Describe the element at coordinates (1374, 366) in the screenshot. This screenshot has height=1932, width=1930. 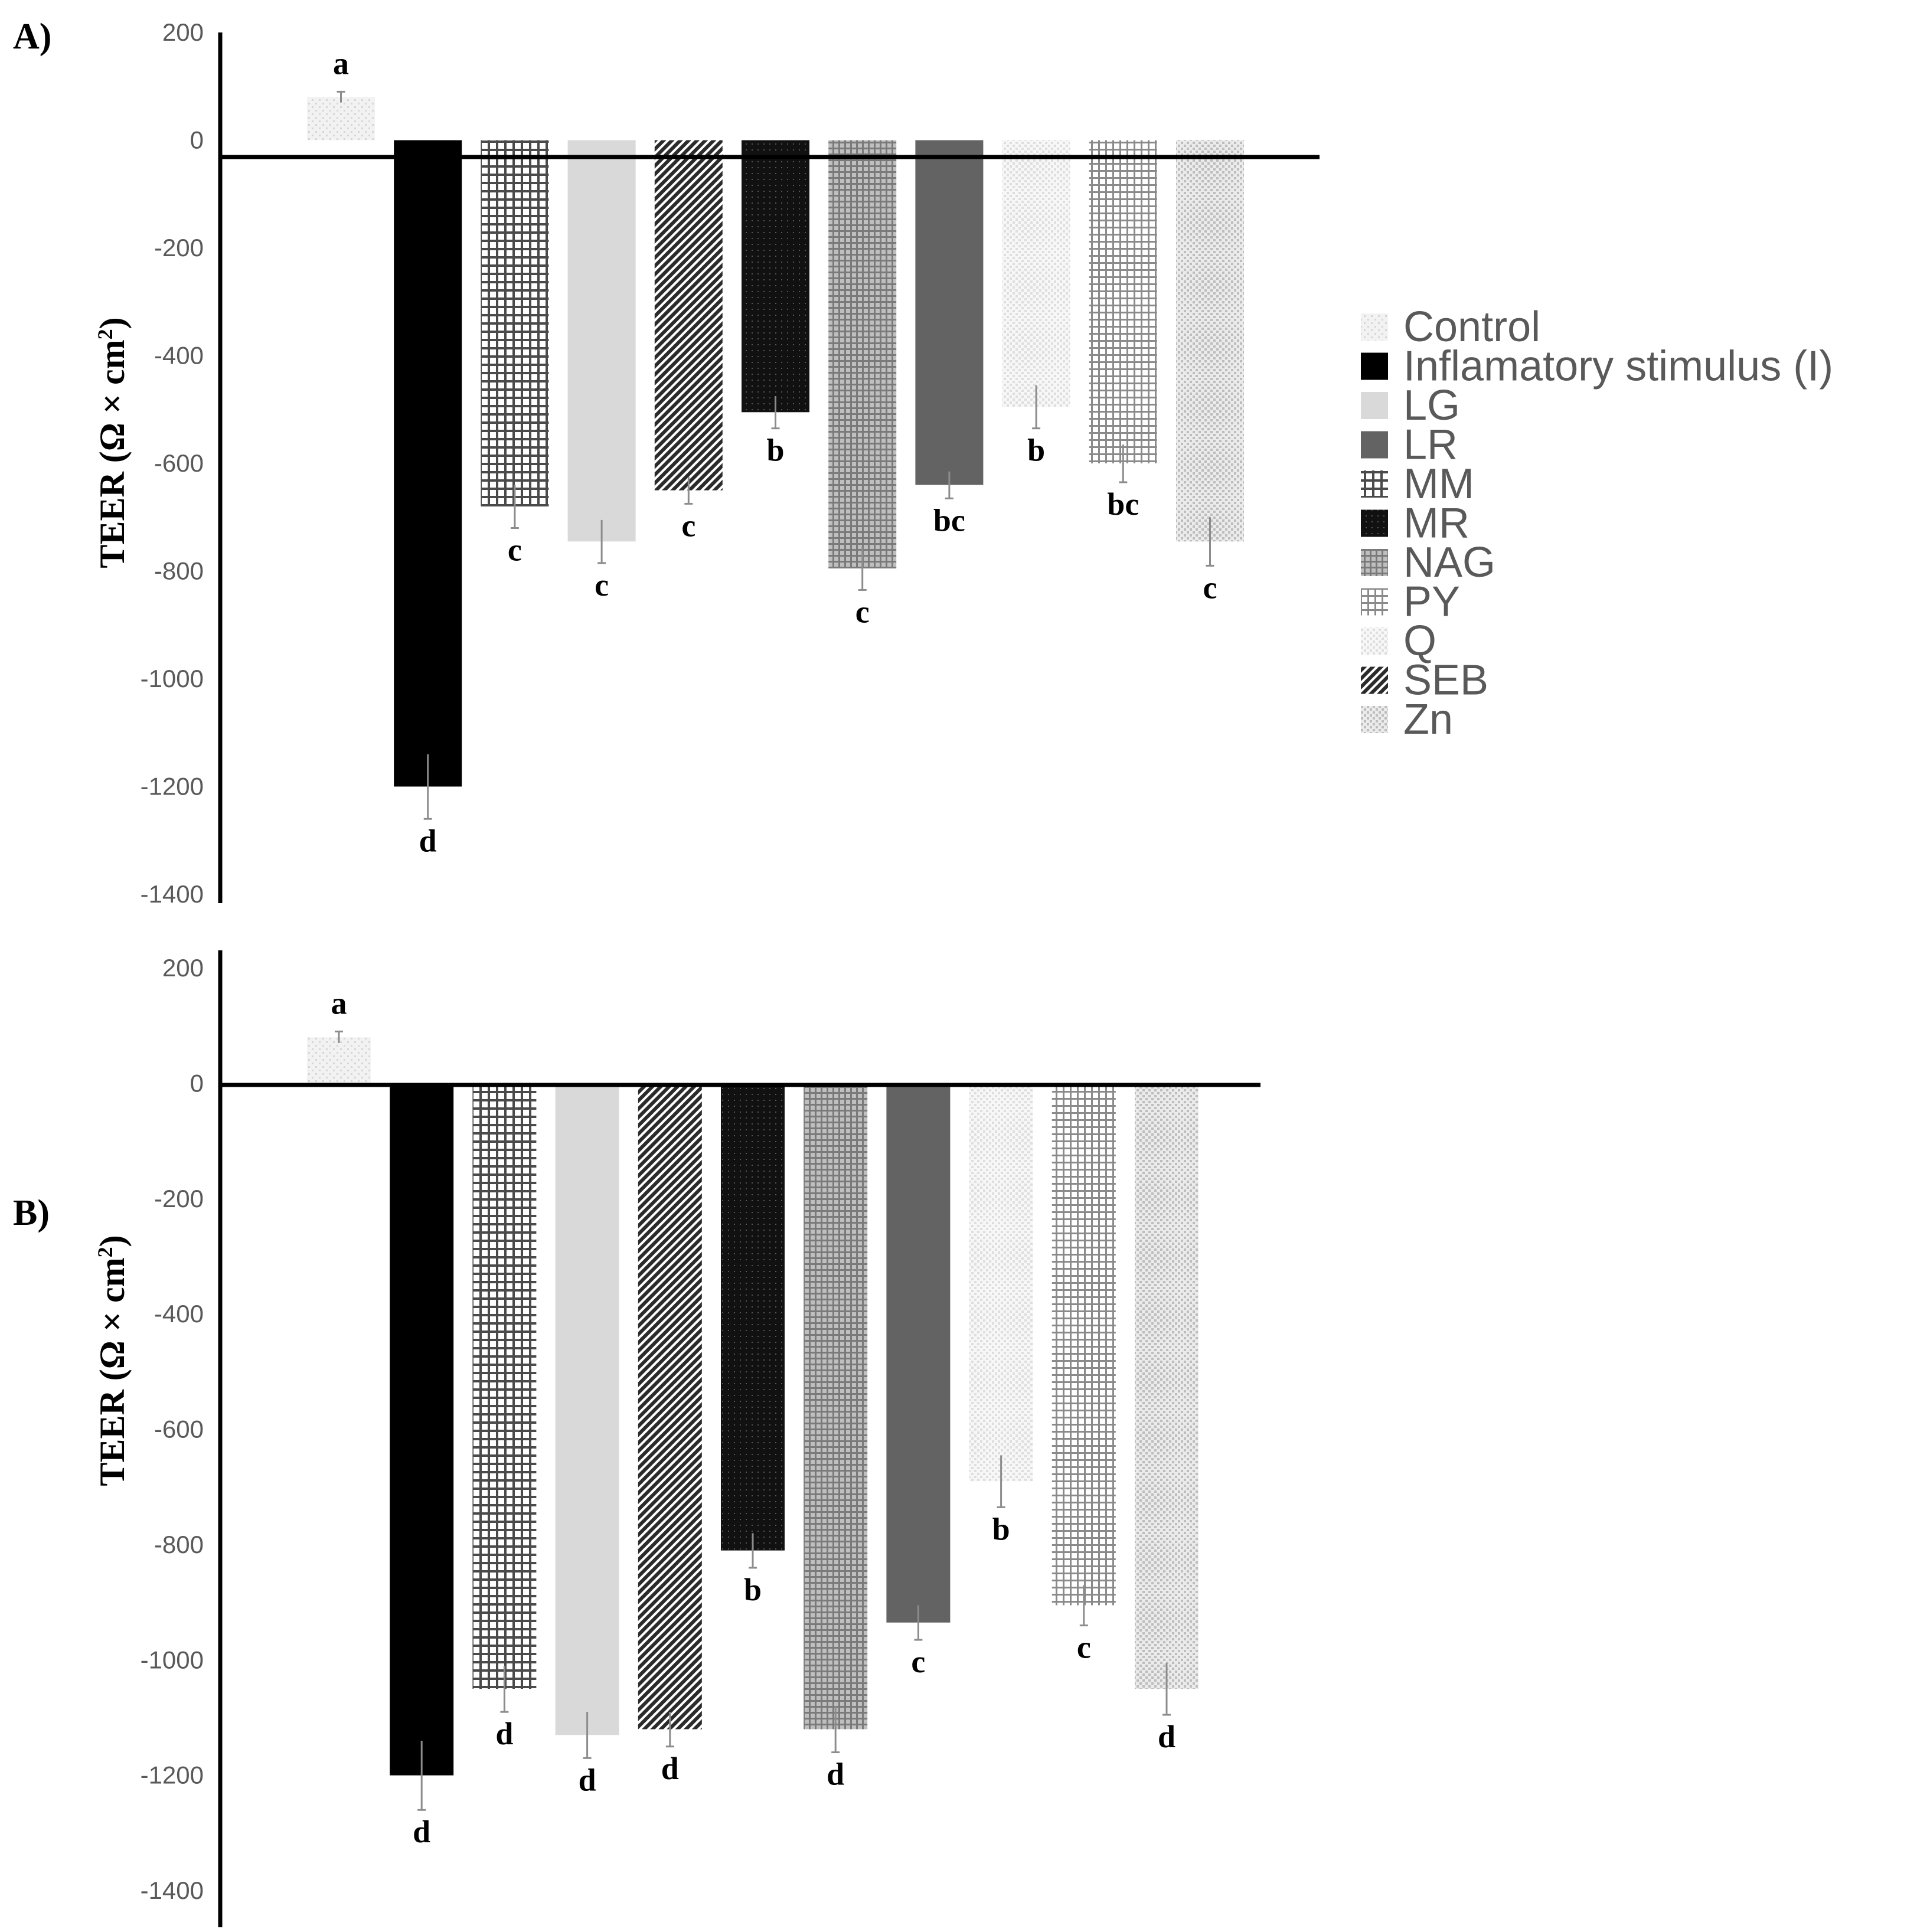
I see `legend-swatch-inflamatory-stimulus-i` at that location.